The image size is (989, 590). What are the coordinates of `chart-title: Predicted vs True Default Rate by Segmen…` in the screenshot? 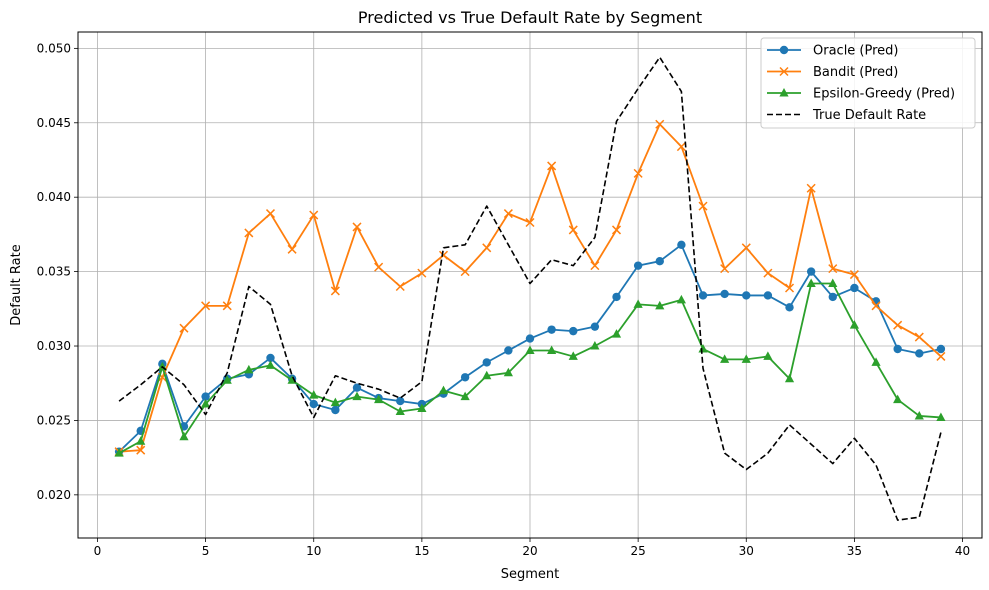 It's located at (530, 17).